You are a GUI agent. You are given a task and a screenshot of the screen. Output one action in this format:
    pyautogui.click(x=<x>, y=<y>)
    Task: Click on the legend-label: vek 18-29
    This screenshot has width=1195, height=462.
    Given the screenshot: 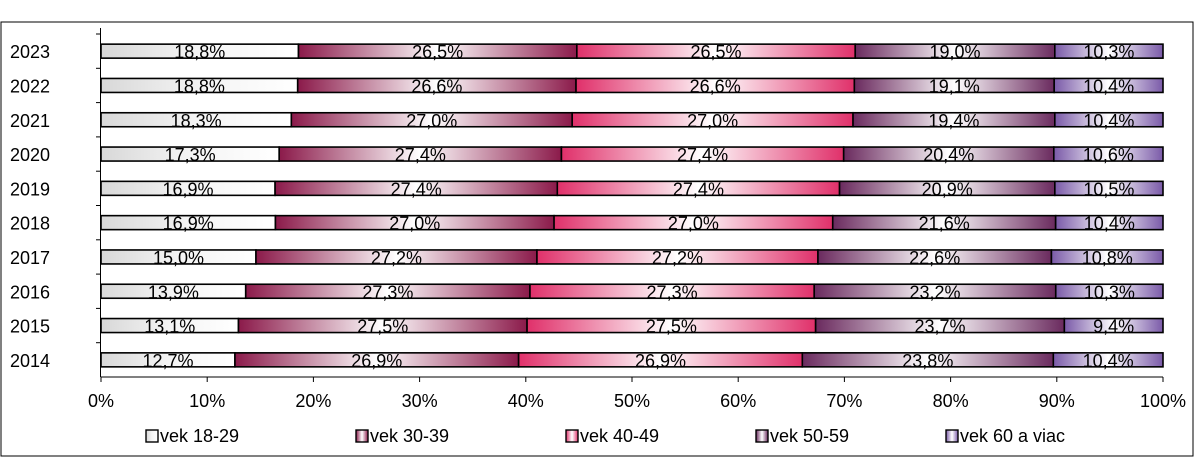 What is the action you would take?
    pyautogui.click(x=199, y=436)
    